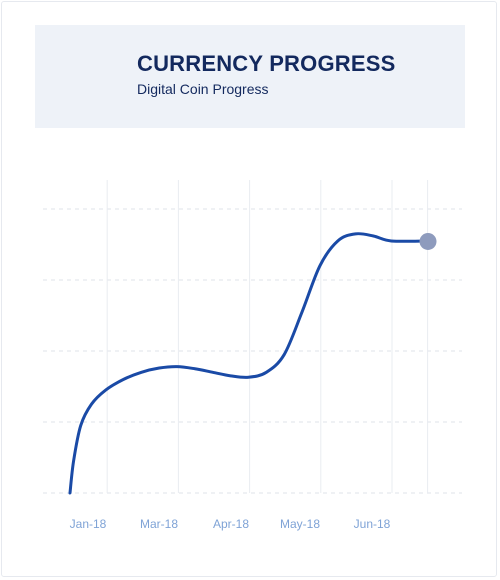 This screenshot has height=580, width=500. I want to click on chart-title: CURRENCY PROGRESS, so click(266, 63).